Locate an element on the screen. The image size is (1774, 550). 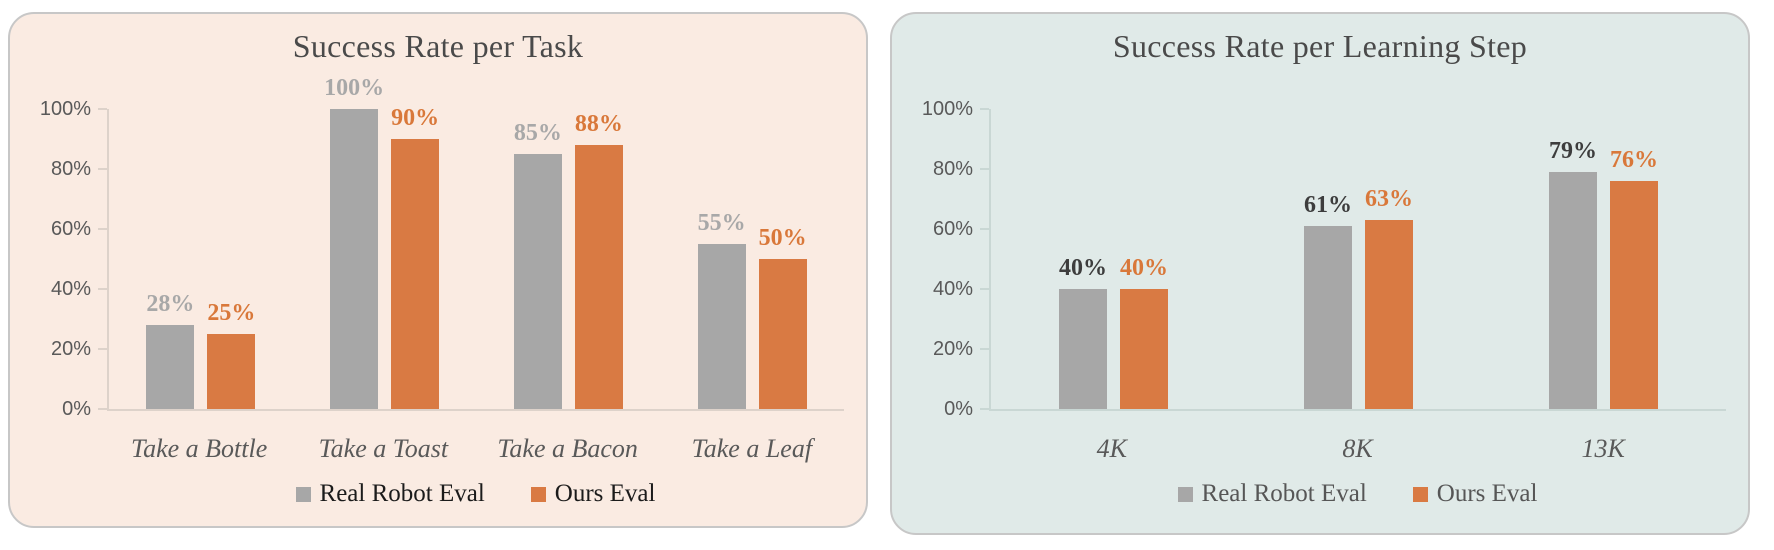
bar-value-label: 50% is located at coordinates (782, 238).